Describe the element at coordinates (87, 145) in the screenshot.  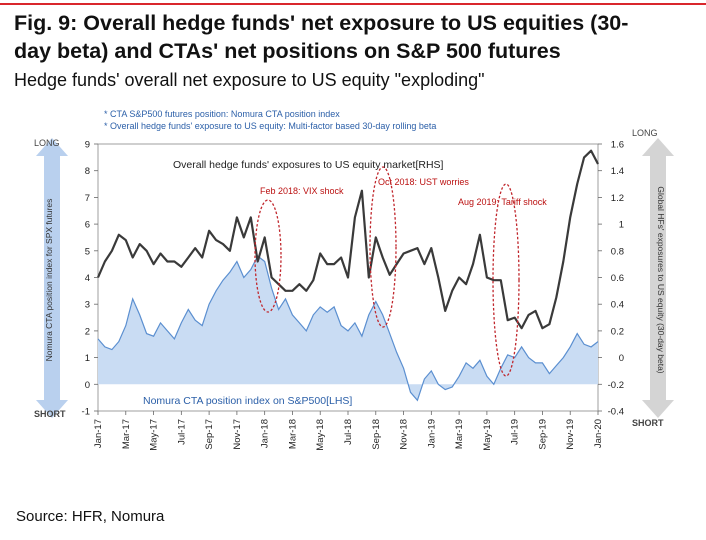
I see `left-tick-label: 9` at that location.